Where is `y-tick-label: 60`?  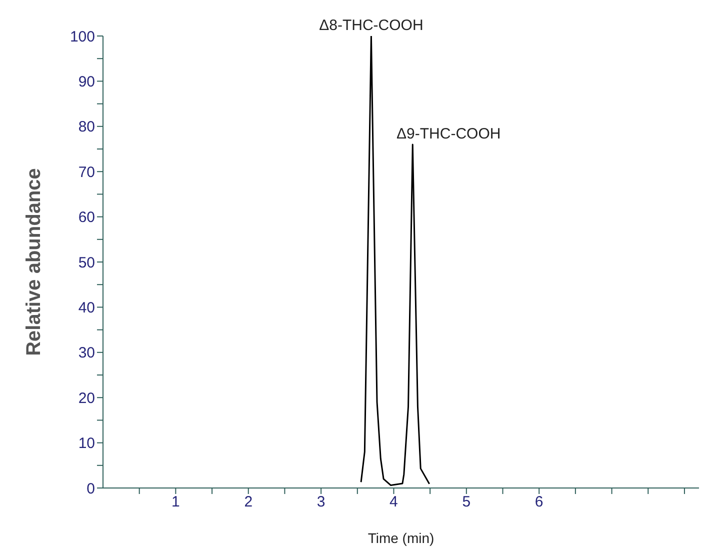
y-tick-label: 60 is located at coordinates (86, 217).